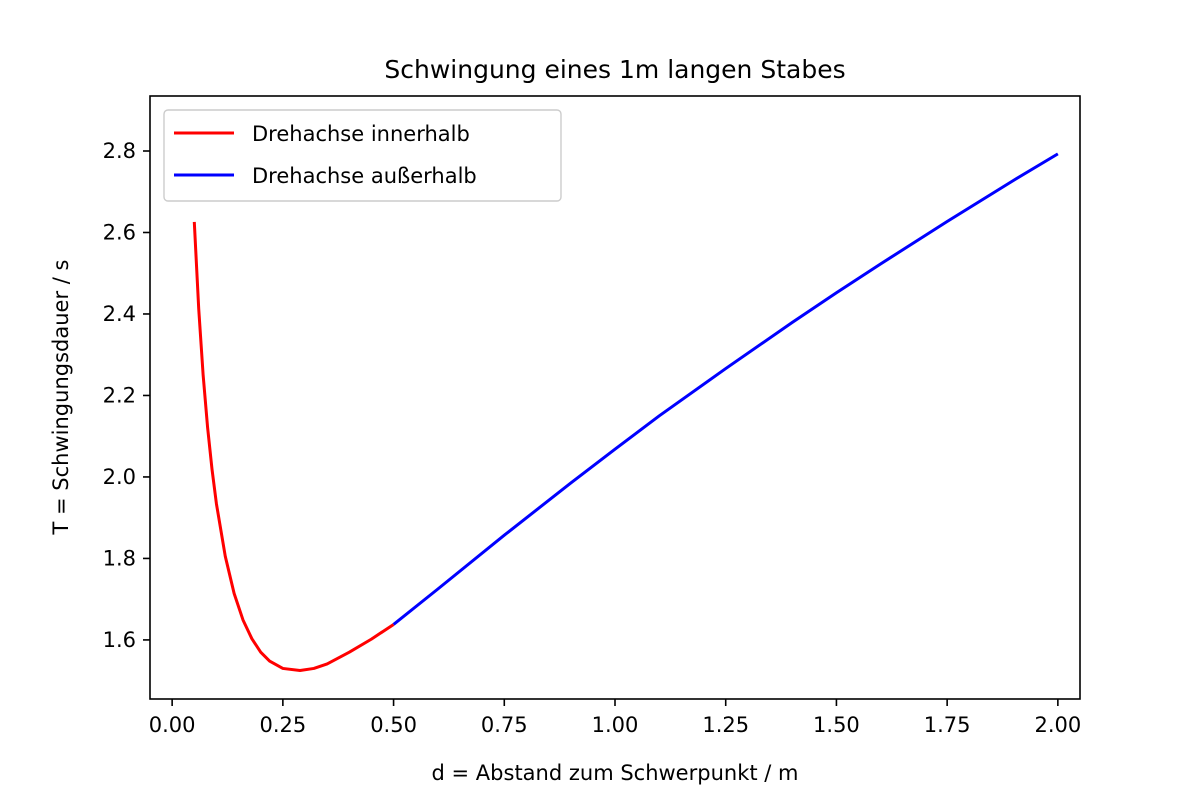  I want to click on x-tick-label: 0.00, so click(172, 725).